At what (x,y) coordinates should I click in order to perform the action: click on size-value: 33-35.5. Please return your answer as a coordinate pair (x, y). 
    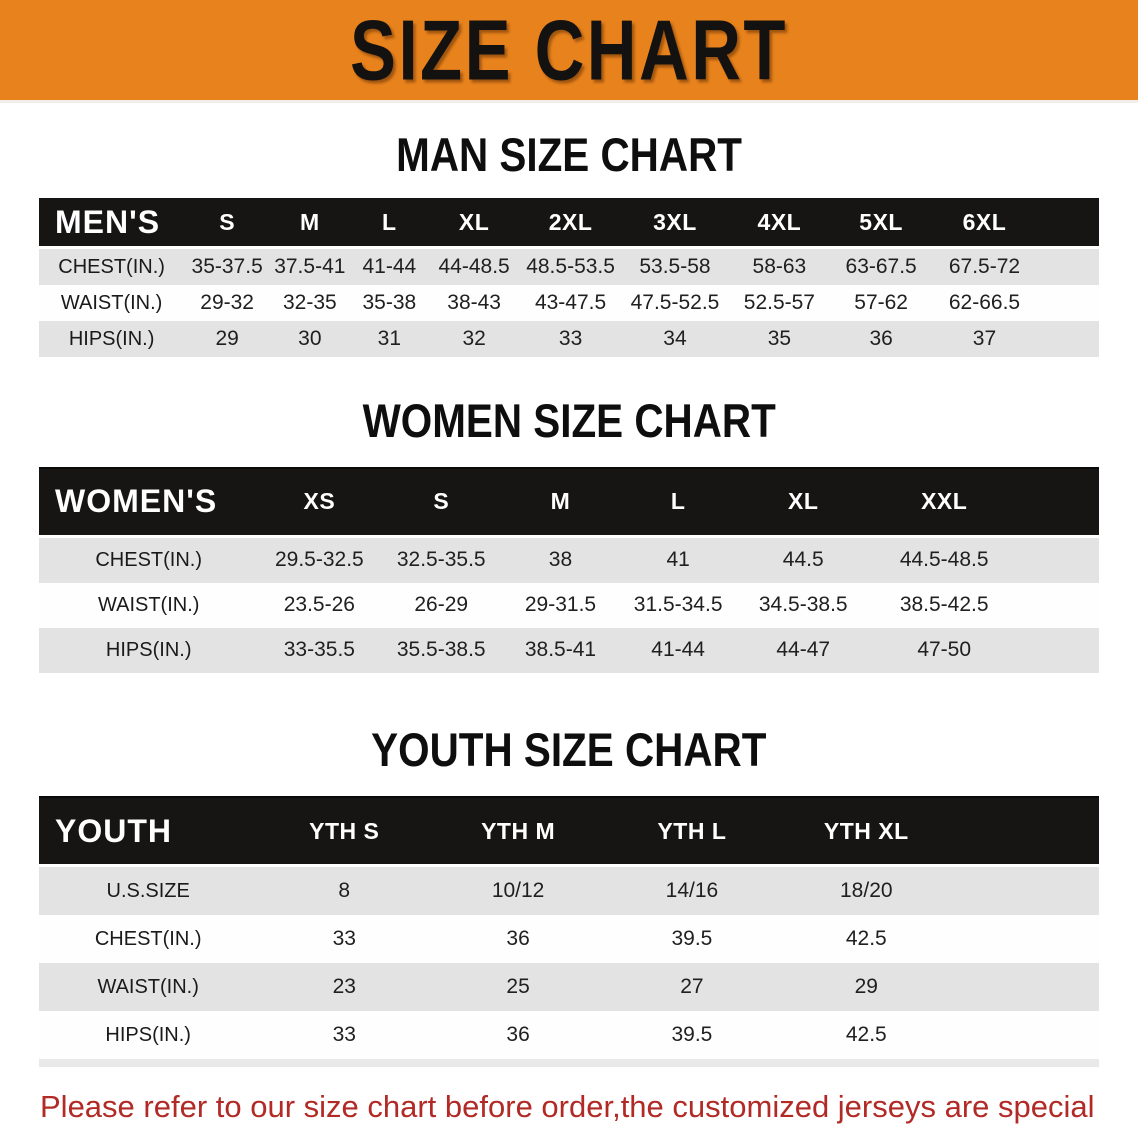
    Looking at the image, I should click on (319, 650).